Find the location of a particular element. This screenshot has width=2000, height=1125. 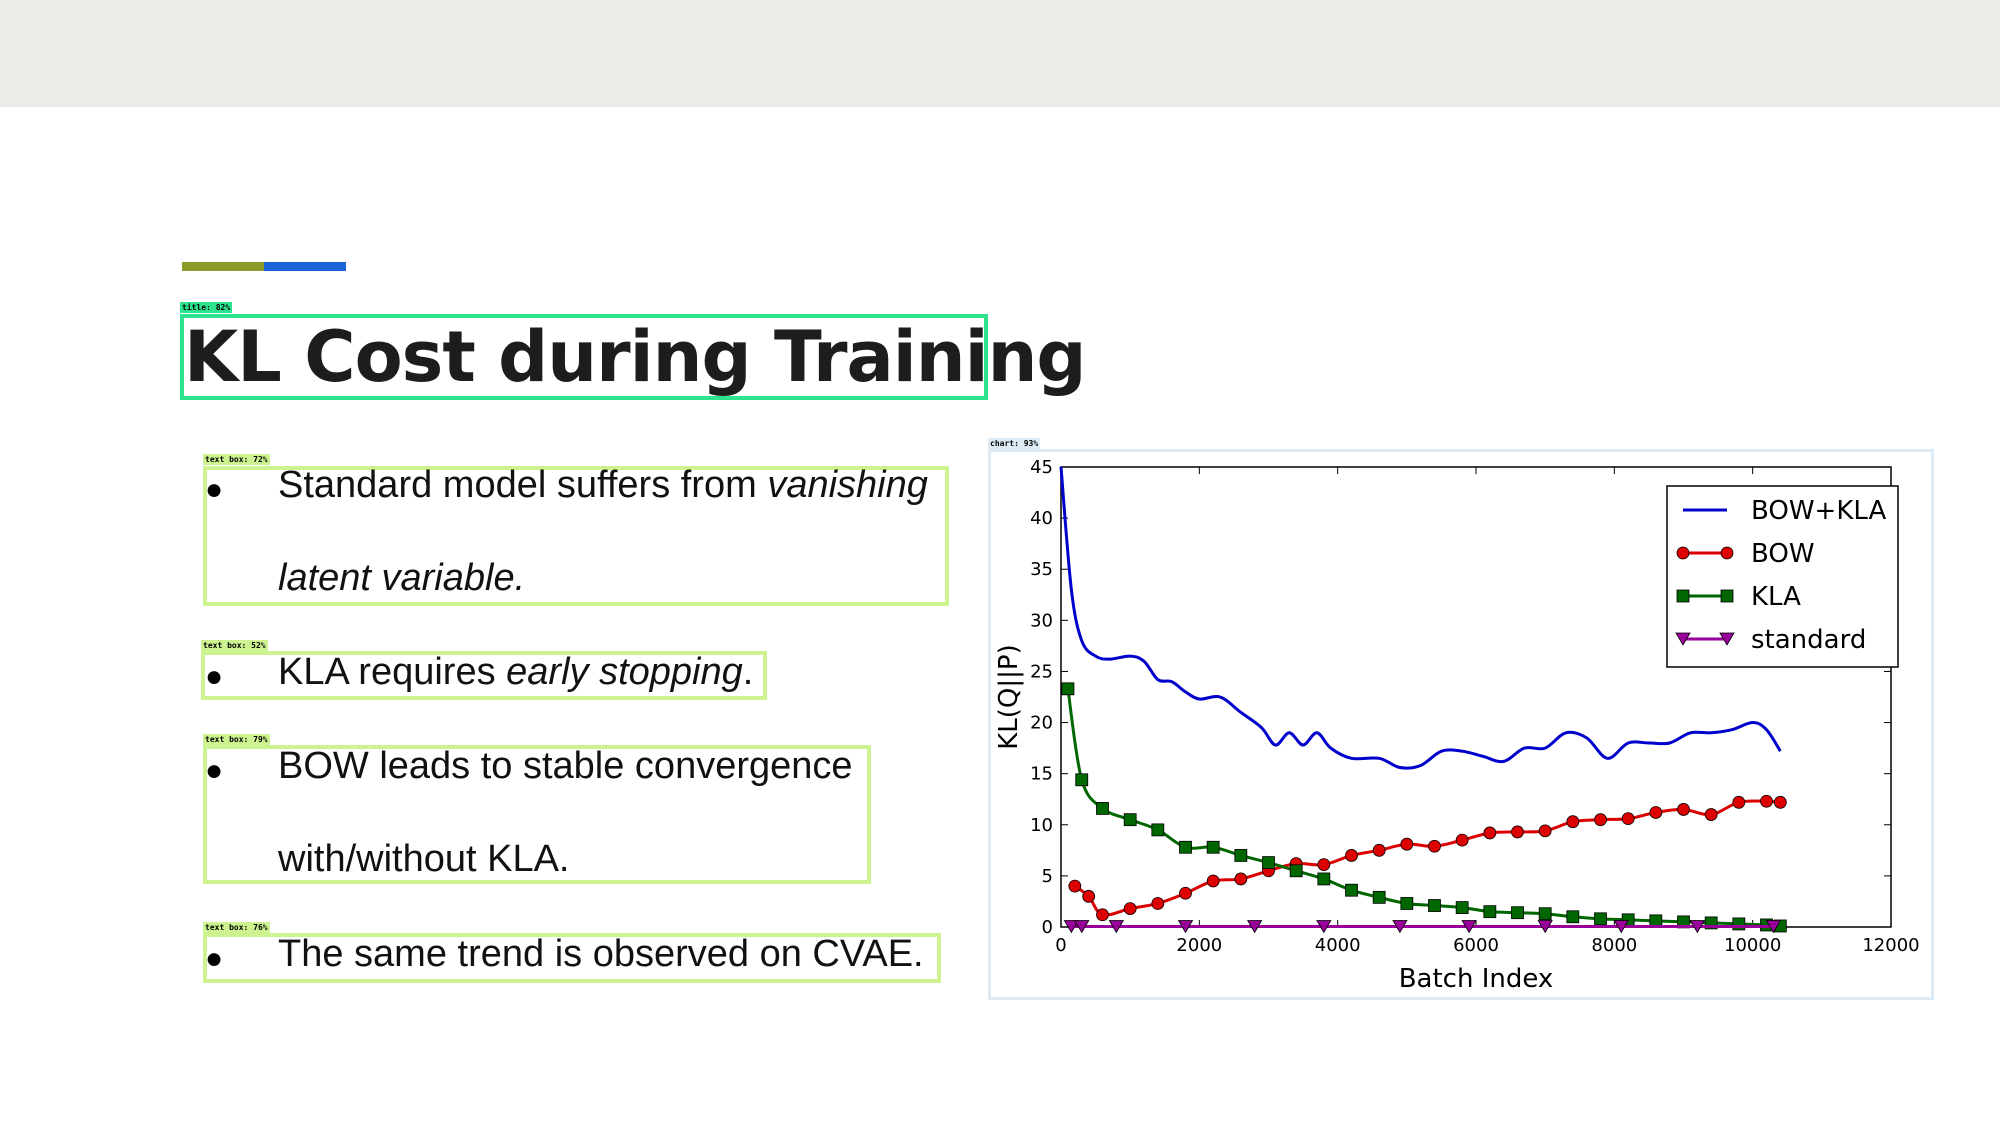

bullet-3-line-1: BOW leads to stable convergence is located at coordinates (565, 766).